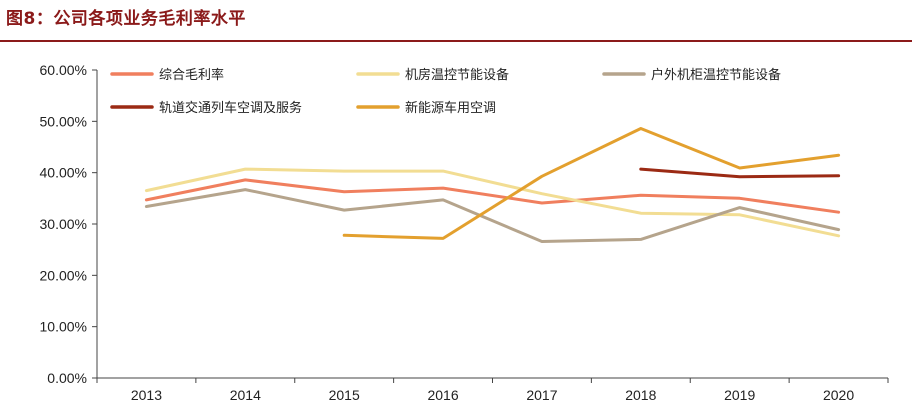 This screenshot has height=404, width=912. What do you see at coordinates (63, 173) in the screenshot?
I see `y-tick-label: 40.00%` at bounding box center [63, 173].